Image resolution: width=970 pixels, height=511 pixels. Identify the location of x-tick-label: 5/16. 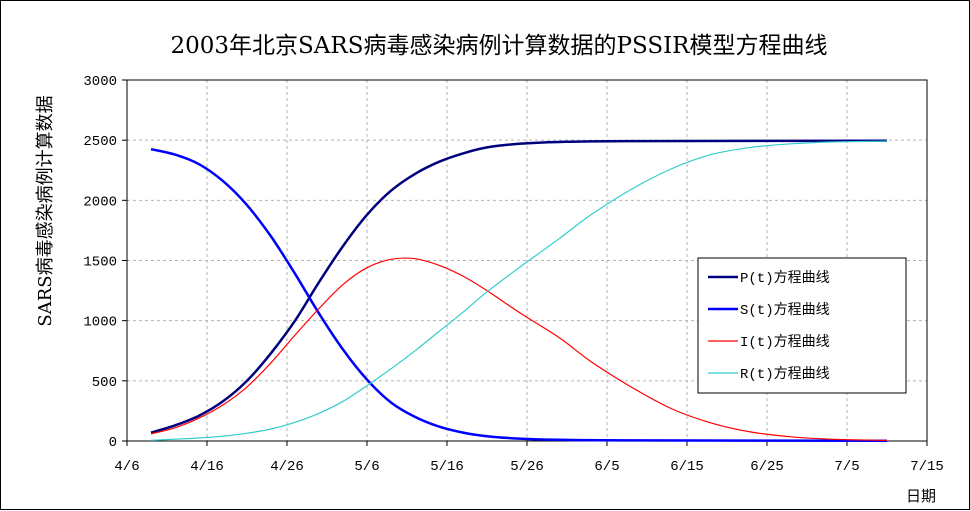
(447, 467).